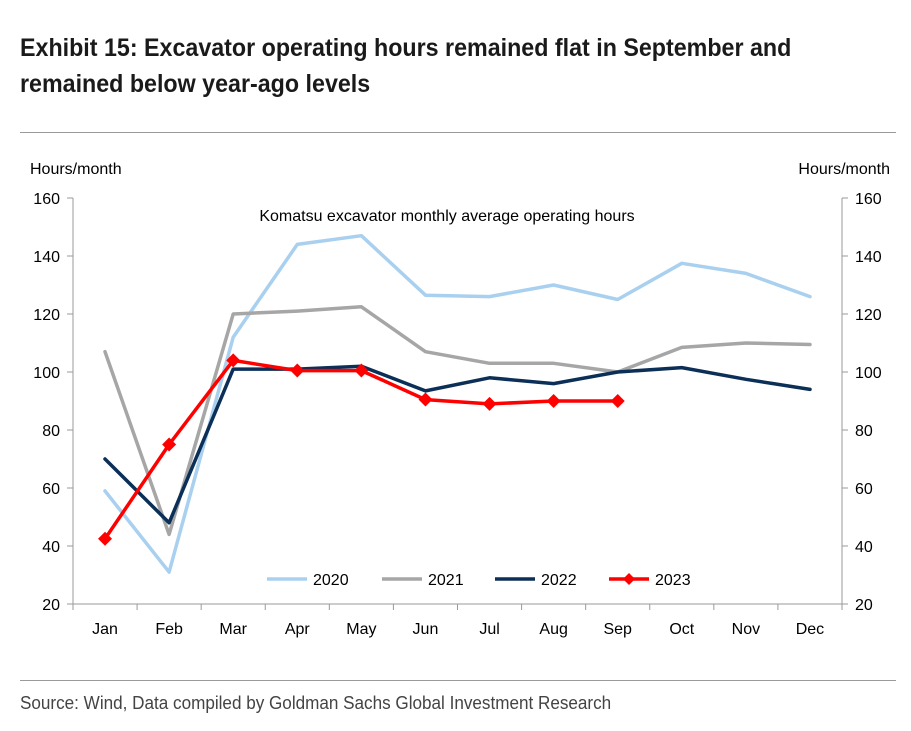 This screenshot has height=731, width=911. I want to click on x-tick-label: Aug, so click(553, 629).